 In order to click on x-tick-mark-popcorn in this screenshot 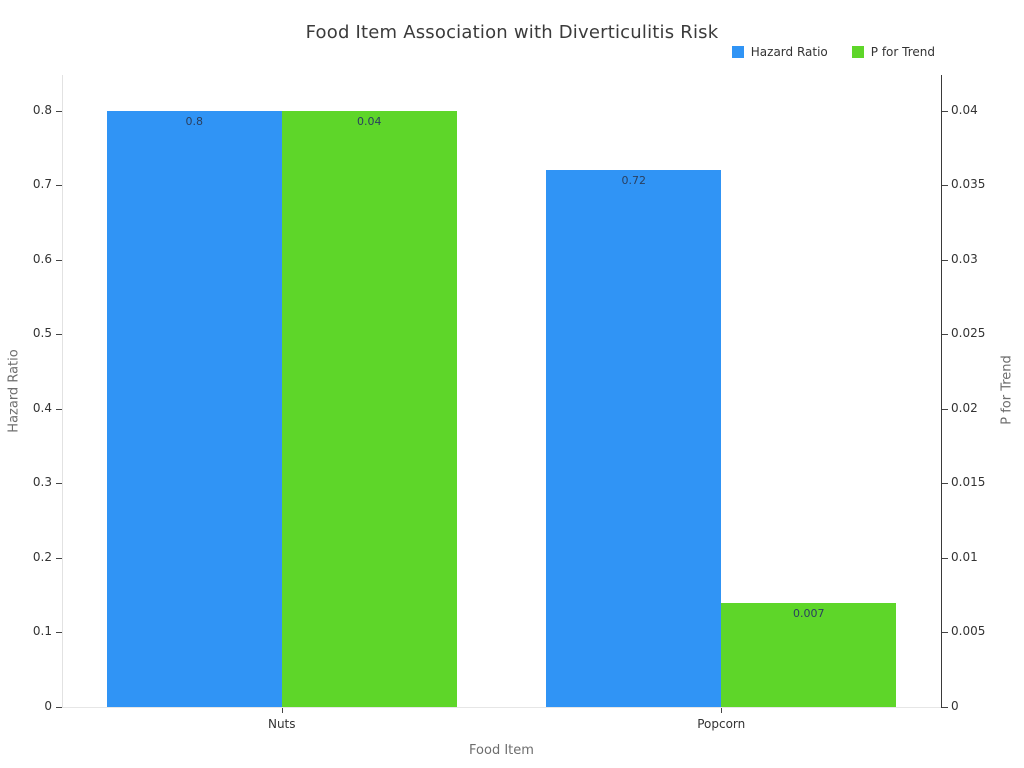, I will do `click(722, 710)`.